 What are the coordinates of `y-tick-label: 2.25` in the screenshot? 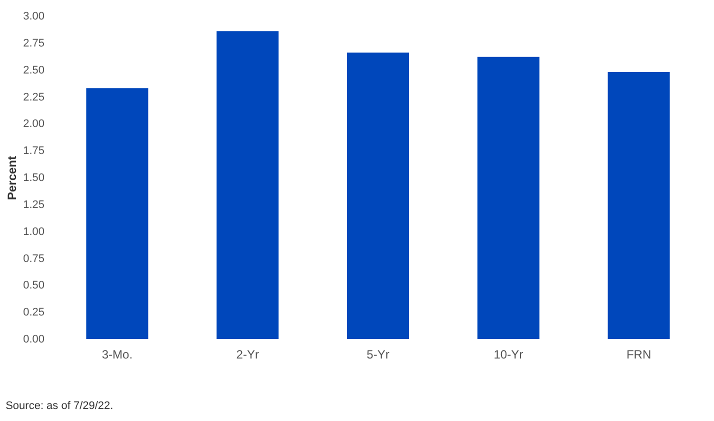 It's located at (33, 97).